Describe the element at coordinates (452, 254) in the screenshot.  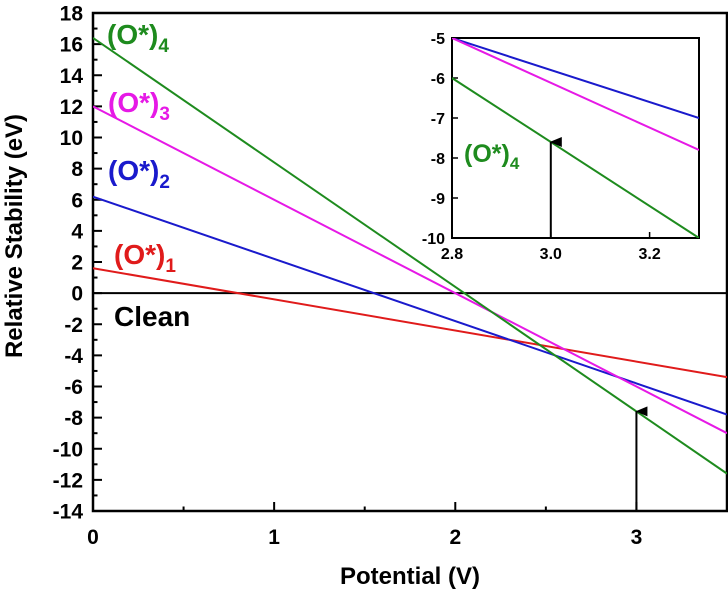
I see `inset-x-tick-label: 2.8` at that location.